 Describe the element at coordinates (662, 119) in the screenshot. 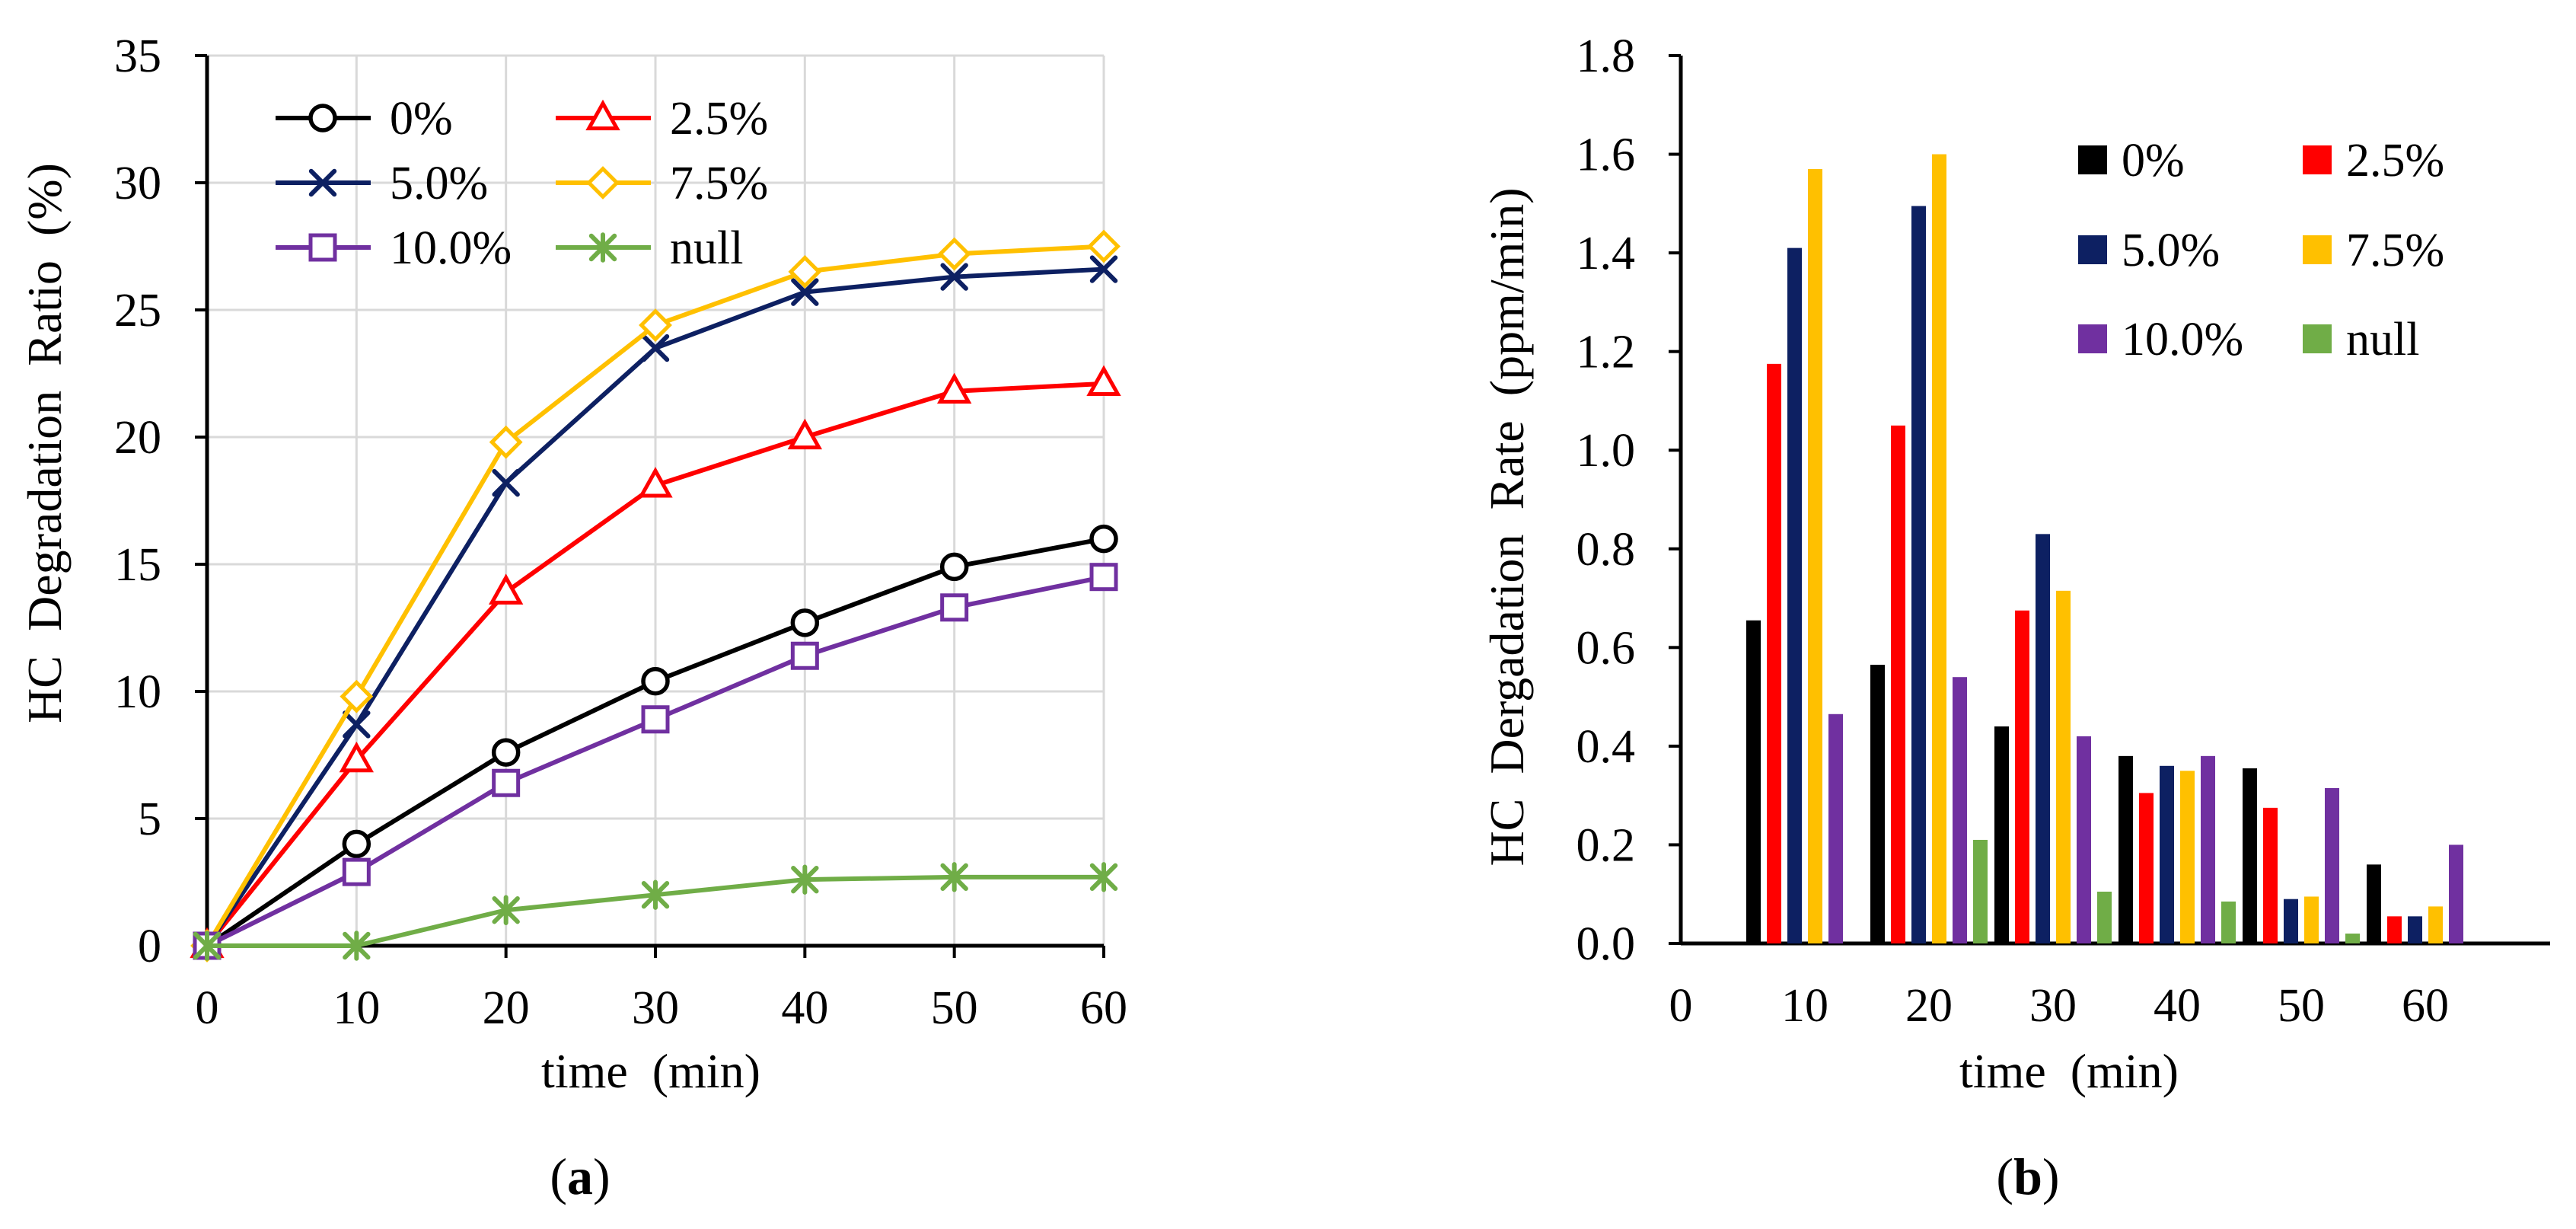

I see `chart-a-legend-item: 2.5%` at that location.